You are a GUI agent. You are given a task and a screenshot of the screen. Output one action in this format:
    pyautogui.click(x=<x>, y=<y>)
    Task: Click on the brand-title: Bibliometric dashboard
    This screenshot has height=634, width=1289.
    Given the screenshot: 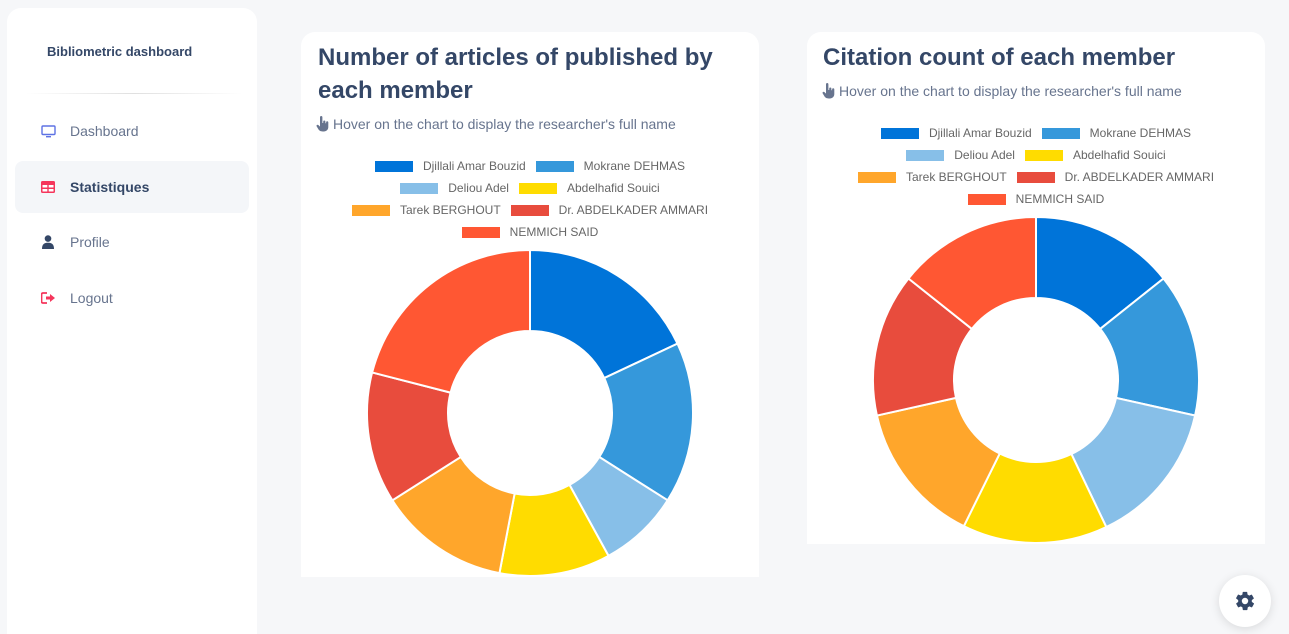 What is the action you would take?
    pyautogui.click(x=120, y=51)
    